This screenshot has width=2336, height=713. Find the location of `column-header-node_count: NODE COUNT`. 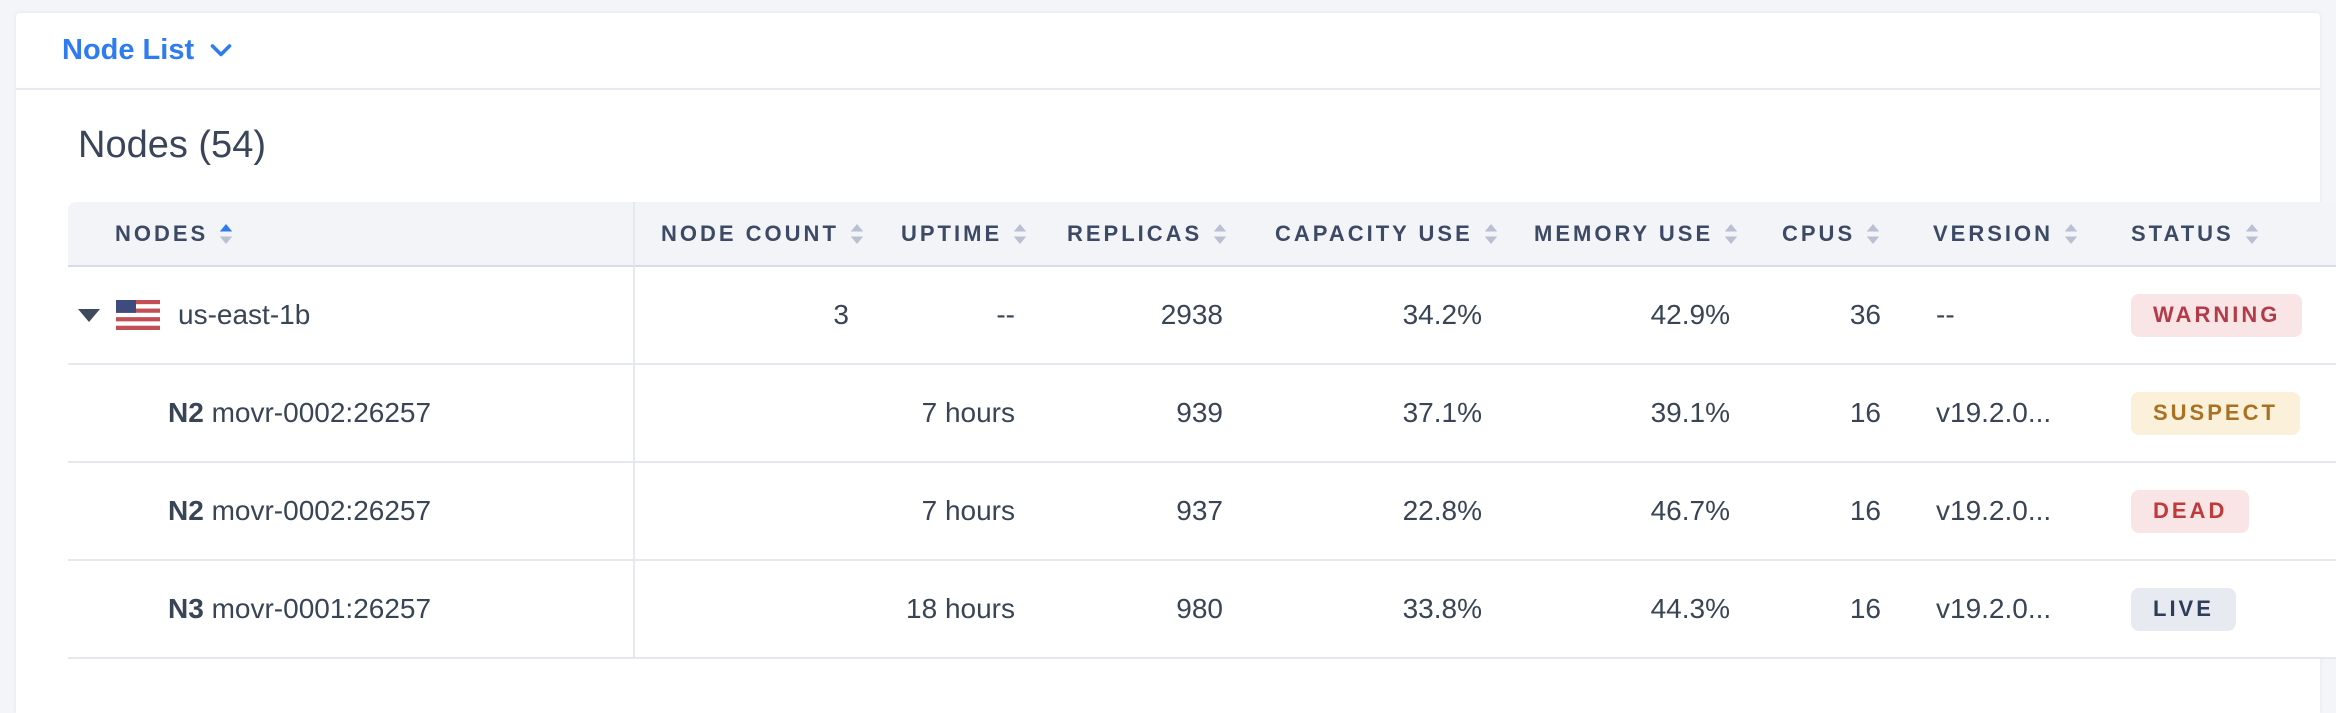

column-header-node_count: NODE COUNT is located at coordinates (755, 234).